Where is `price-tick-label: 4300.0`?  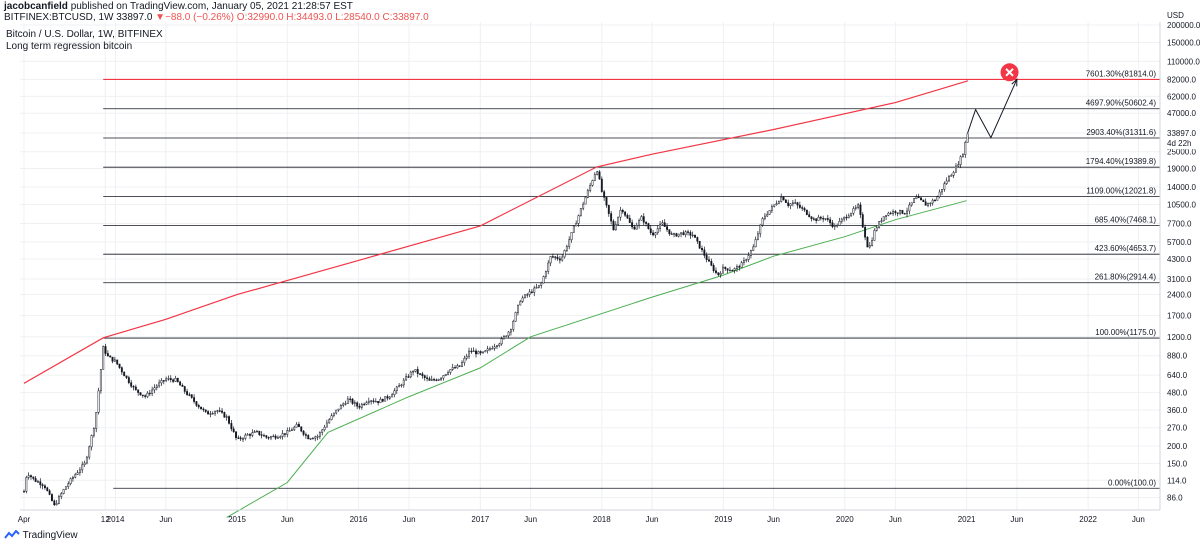
price-tick-label: 4300.0 is located at coordinates (1179, 259).